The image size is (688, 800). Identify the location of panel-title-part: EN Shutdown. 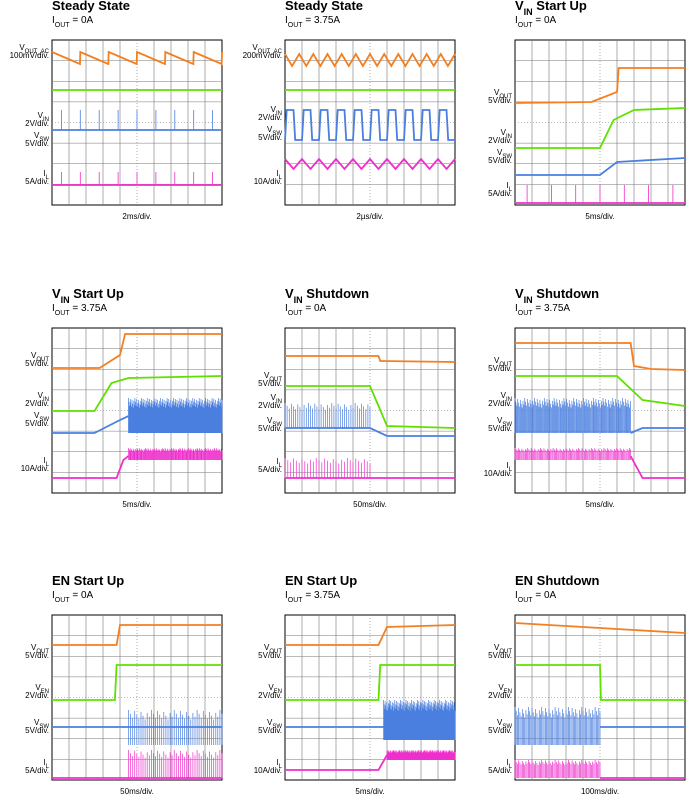
(557, 580).